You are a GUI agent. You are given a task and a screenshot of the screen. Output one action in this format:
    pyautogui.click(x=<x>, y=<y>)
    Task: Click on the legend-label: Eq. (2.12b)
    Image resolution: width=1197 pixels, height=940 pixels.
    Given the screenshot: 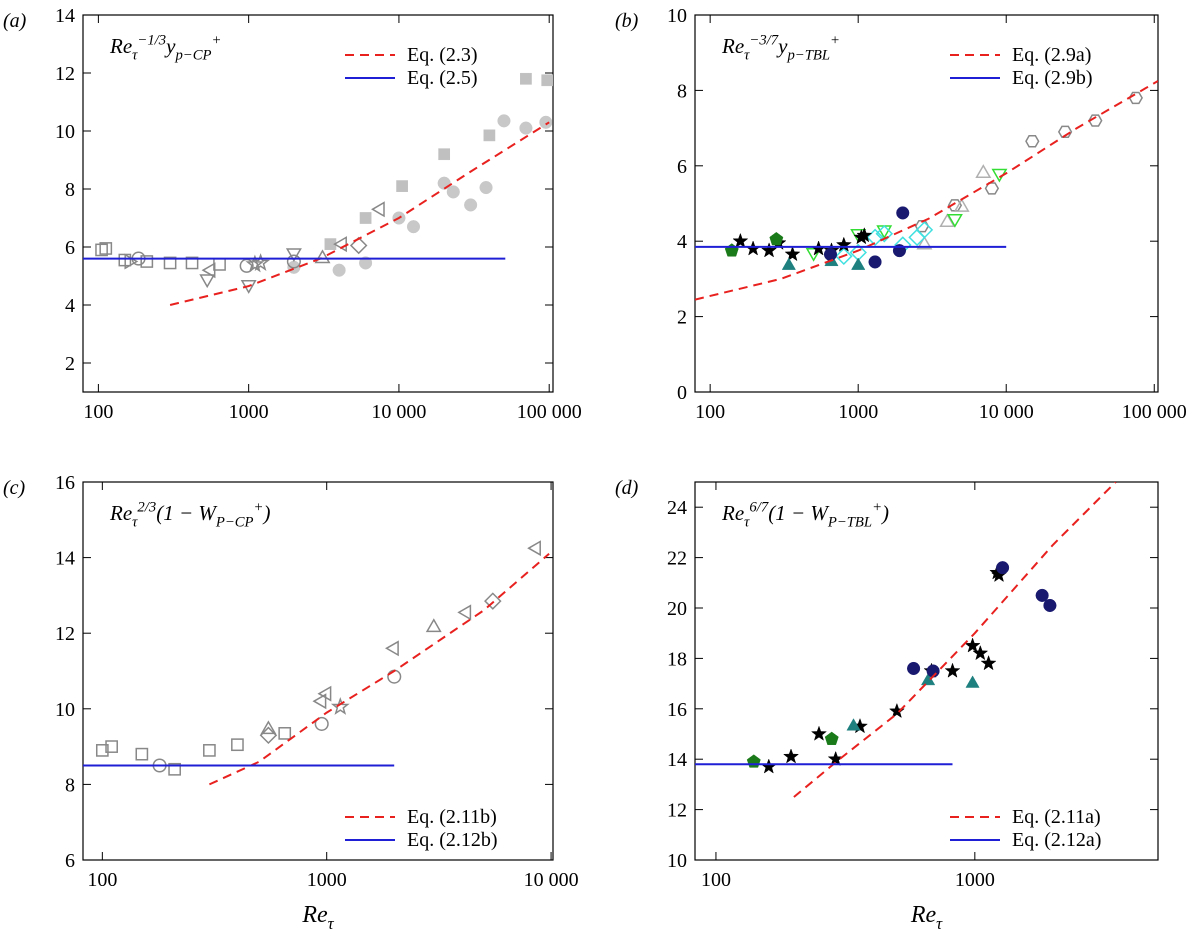 What is the action you would take?
    pyautogui.click(x=452, y=840)
    